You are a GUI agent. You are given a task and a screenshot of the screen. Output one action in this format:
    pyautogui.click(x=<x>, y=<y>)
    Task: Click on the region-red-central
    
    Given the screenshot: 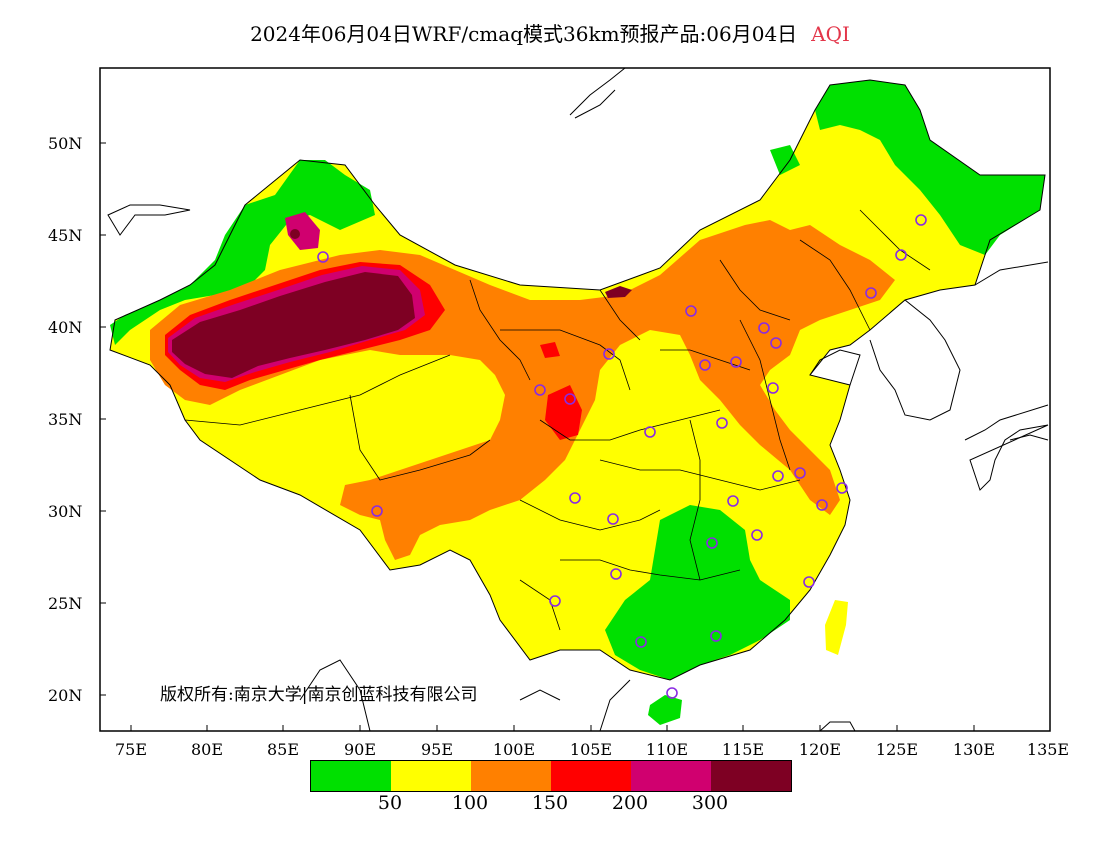 What is the action you would take?
    pyautogui.click(x=563, y=412)
    